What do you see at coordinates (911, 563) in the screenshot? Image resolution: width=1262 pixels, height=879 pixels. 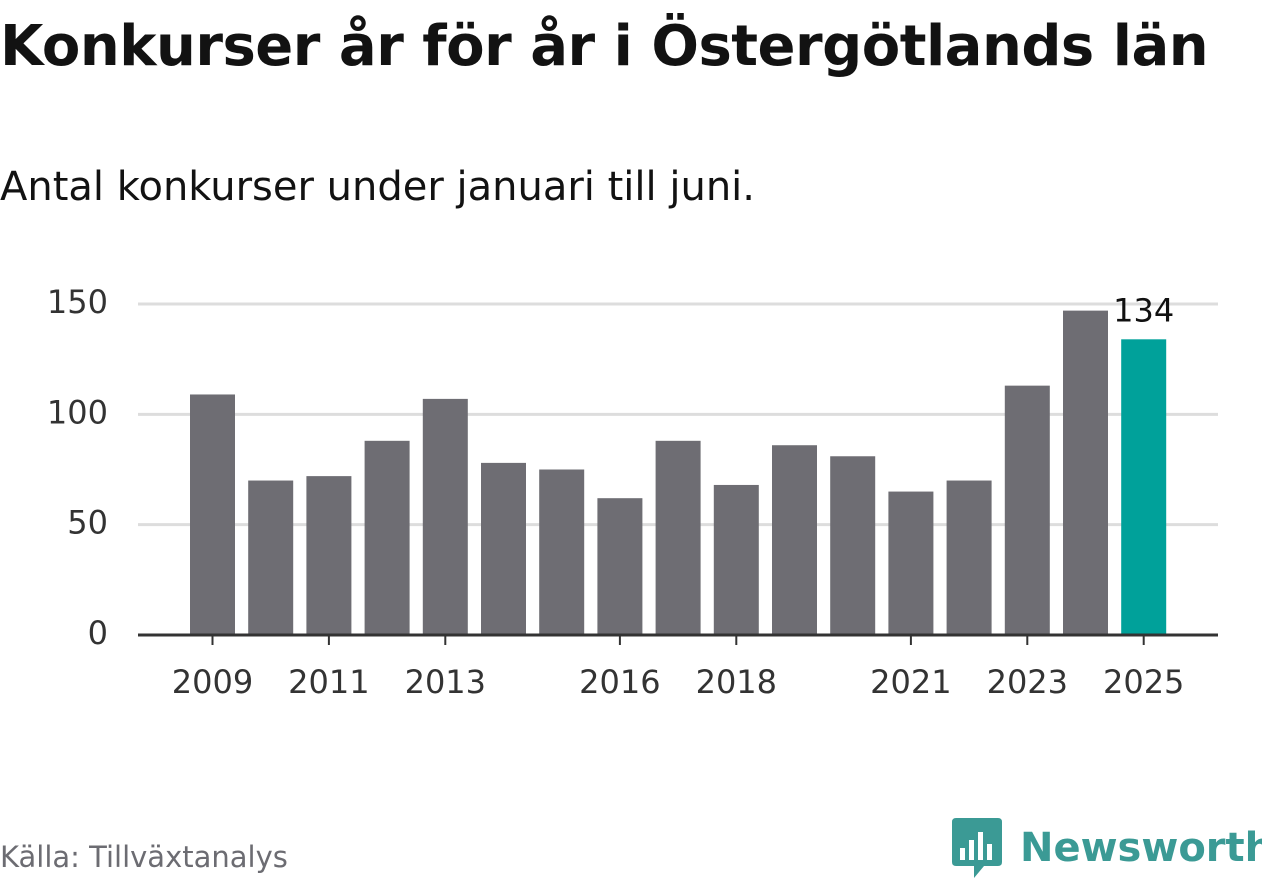 I see `bar-2021` at bounding box center [911, 563].